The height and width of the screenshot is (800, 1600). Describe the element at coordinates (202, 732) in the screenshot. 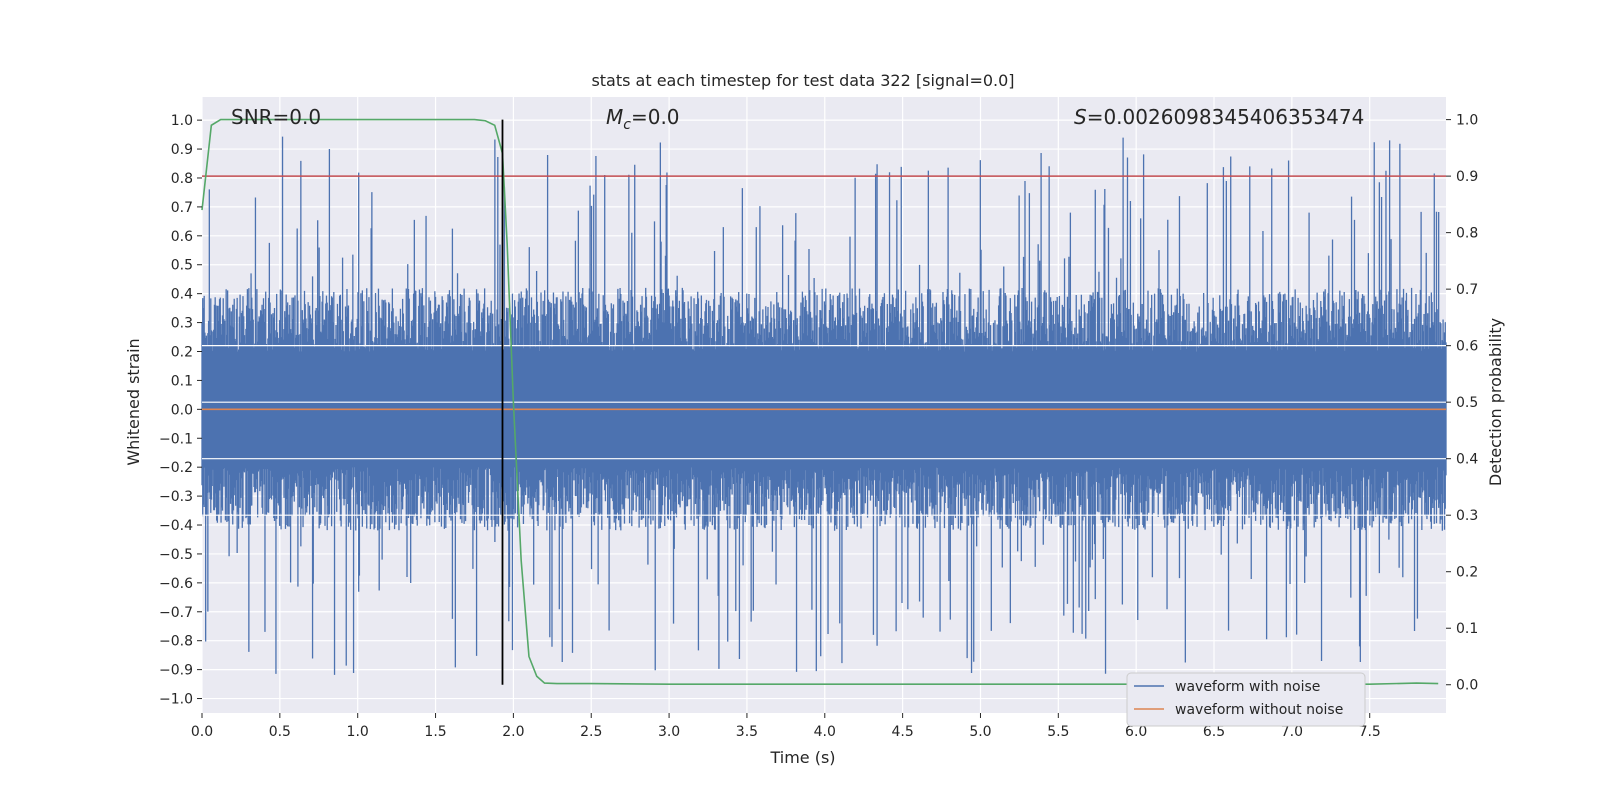

I see `x-tick-label: 0.0` at that location.